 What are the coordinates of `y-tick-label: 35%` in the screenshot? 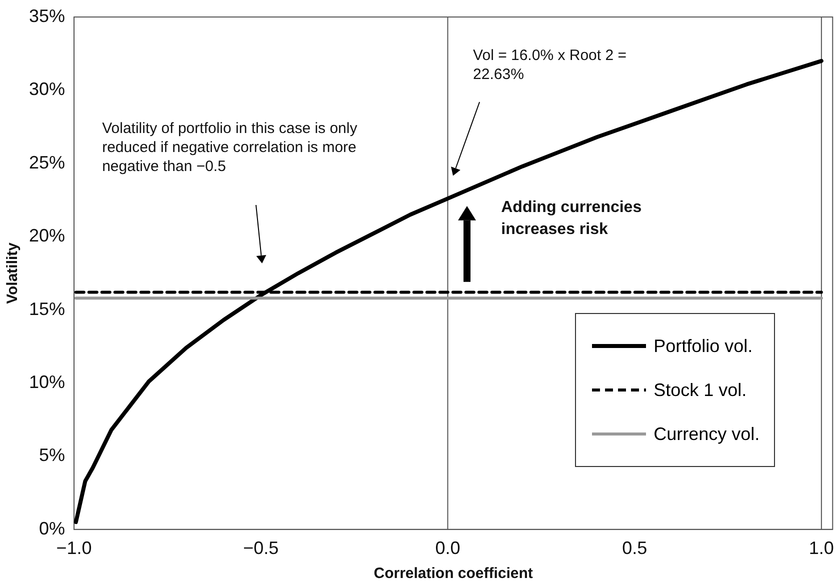 It's located at (47, 16).